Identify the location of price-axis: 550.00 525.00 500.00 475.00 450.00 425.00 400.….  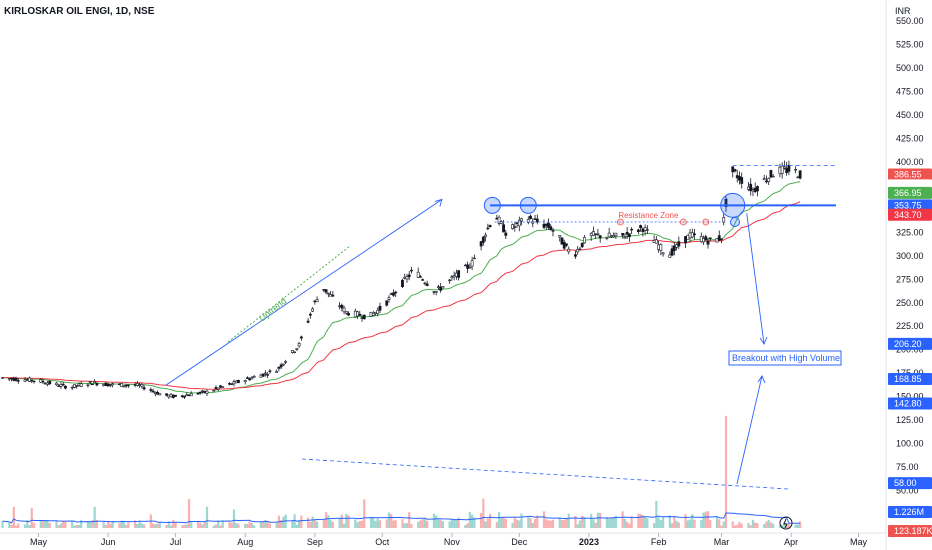
(904, 275).